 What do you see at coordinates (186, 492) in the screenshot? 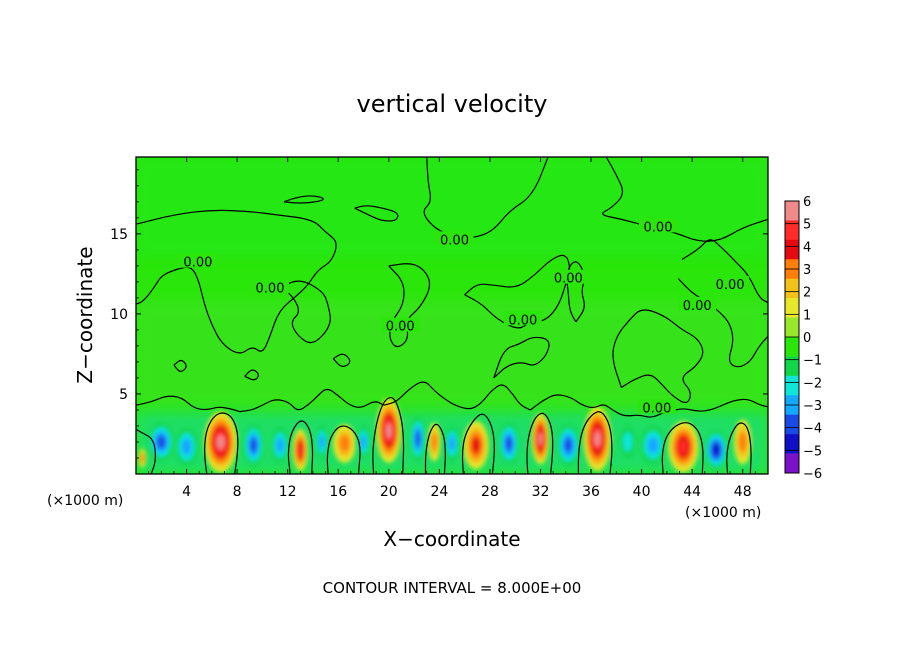
I see `x-tick-label: 4` at bounding box center [186, 492].